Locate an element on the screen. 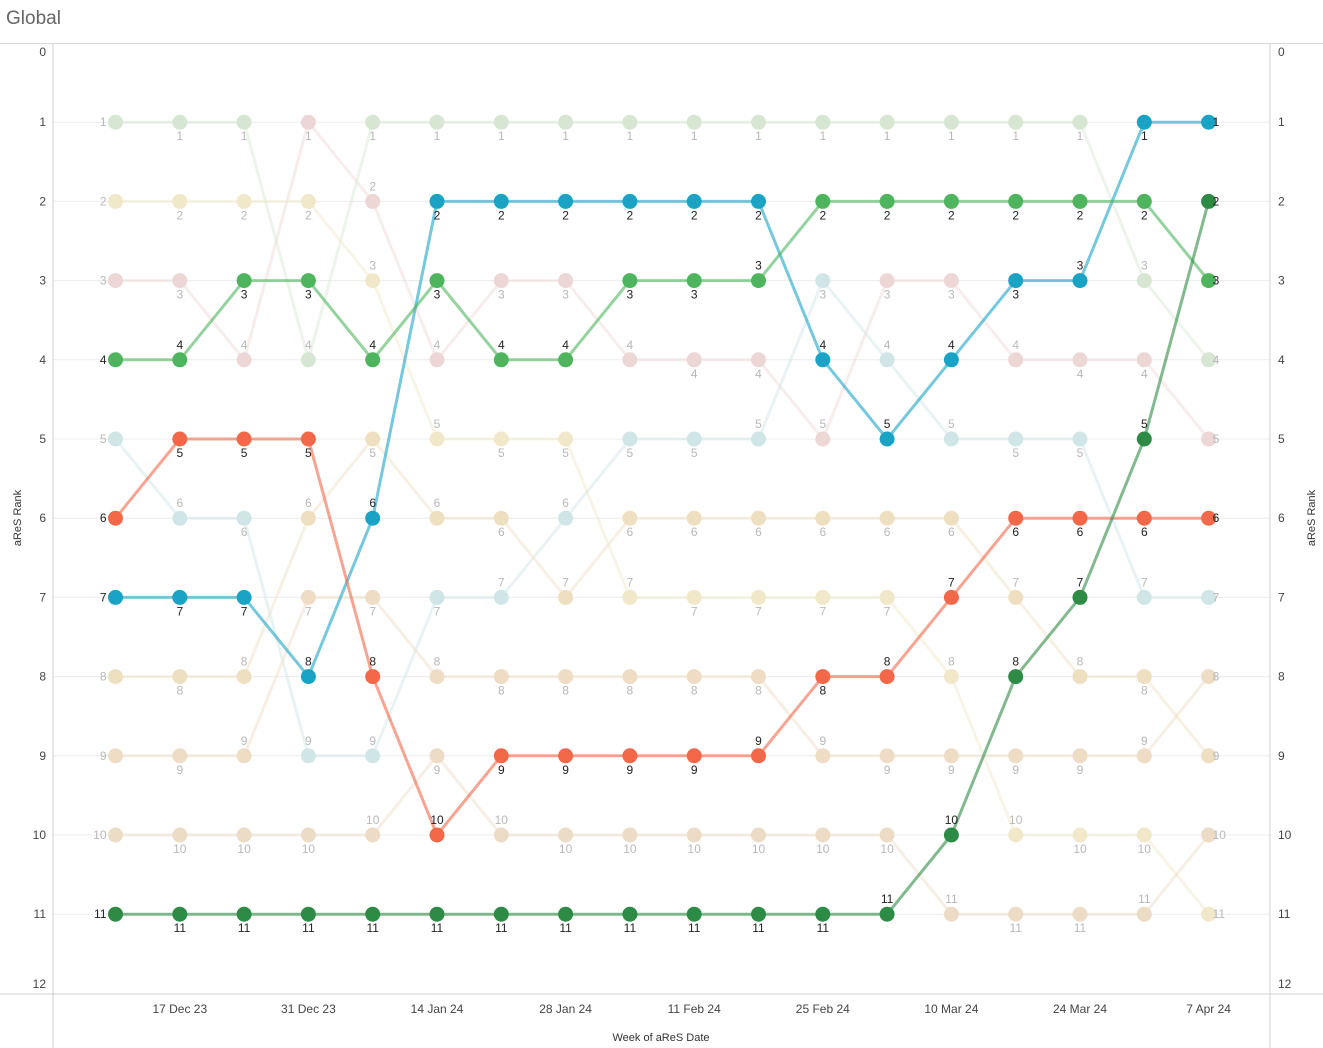 This screenshot has width=1323, height=1048. header-divider is located at coordinates (661, 43).